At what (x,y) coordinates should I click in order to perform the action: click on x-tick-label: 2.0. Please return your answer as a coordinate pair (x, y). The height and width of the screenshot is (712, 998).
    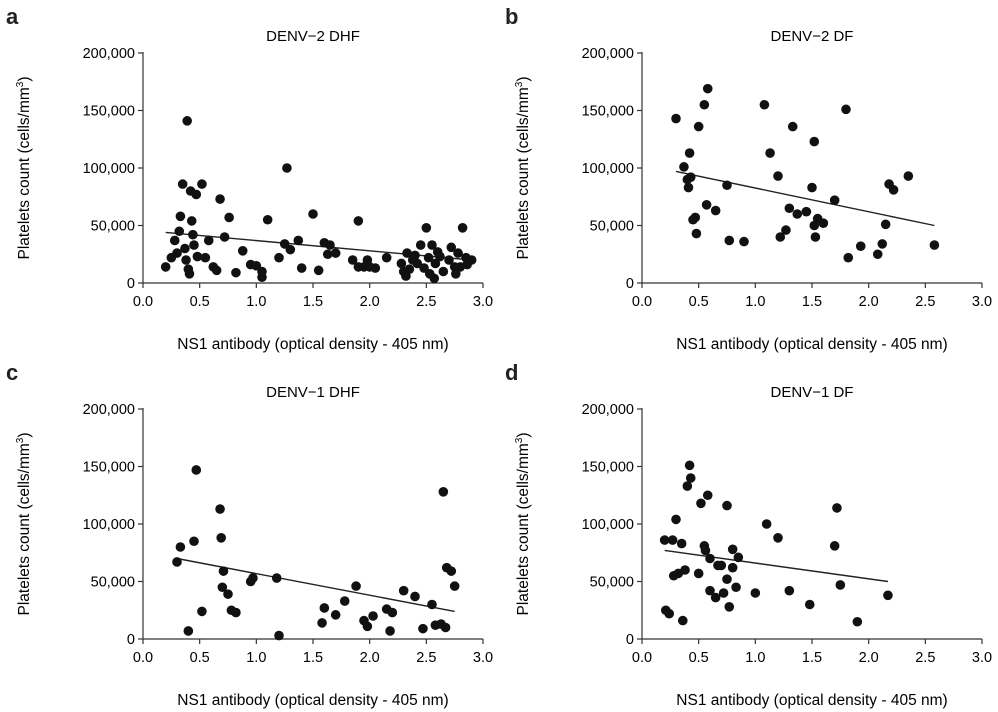
    Looking at the image, I should click on (370, 658).